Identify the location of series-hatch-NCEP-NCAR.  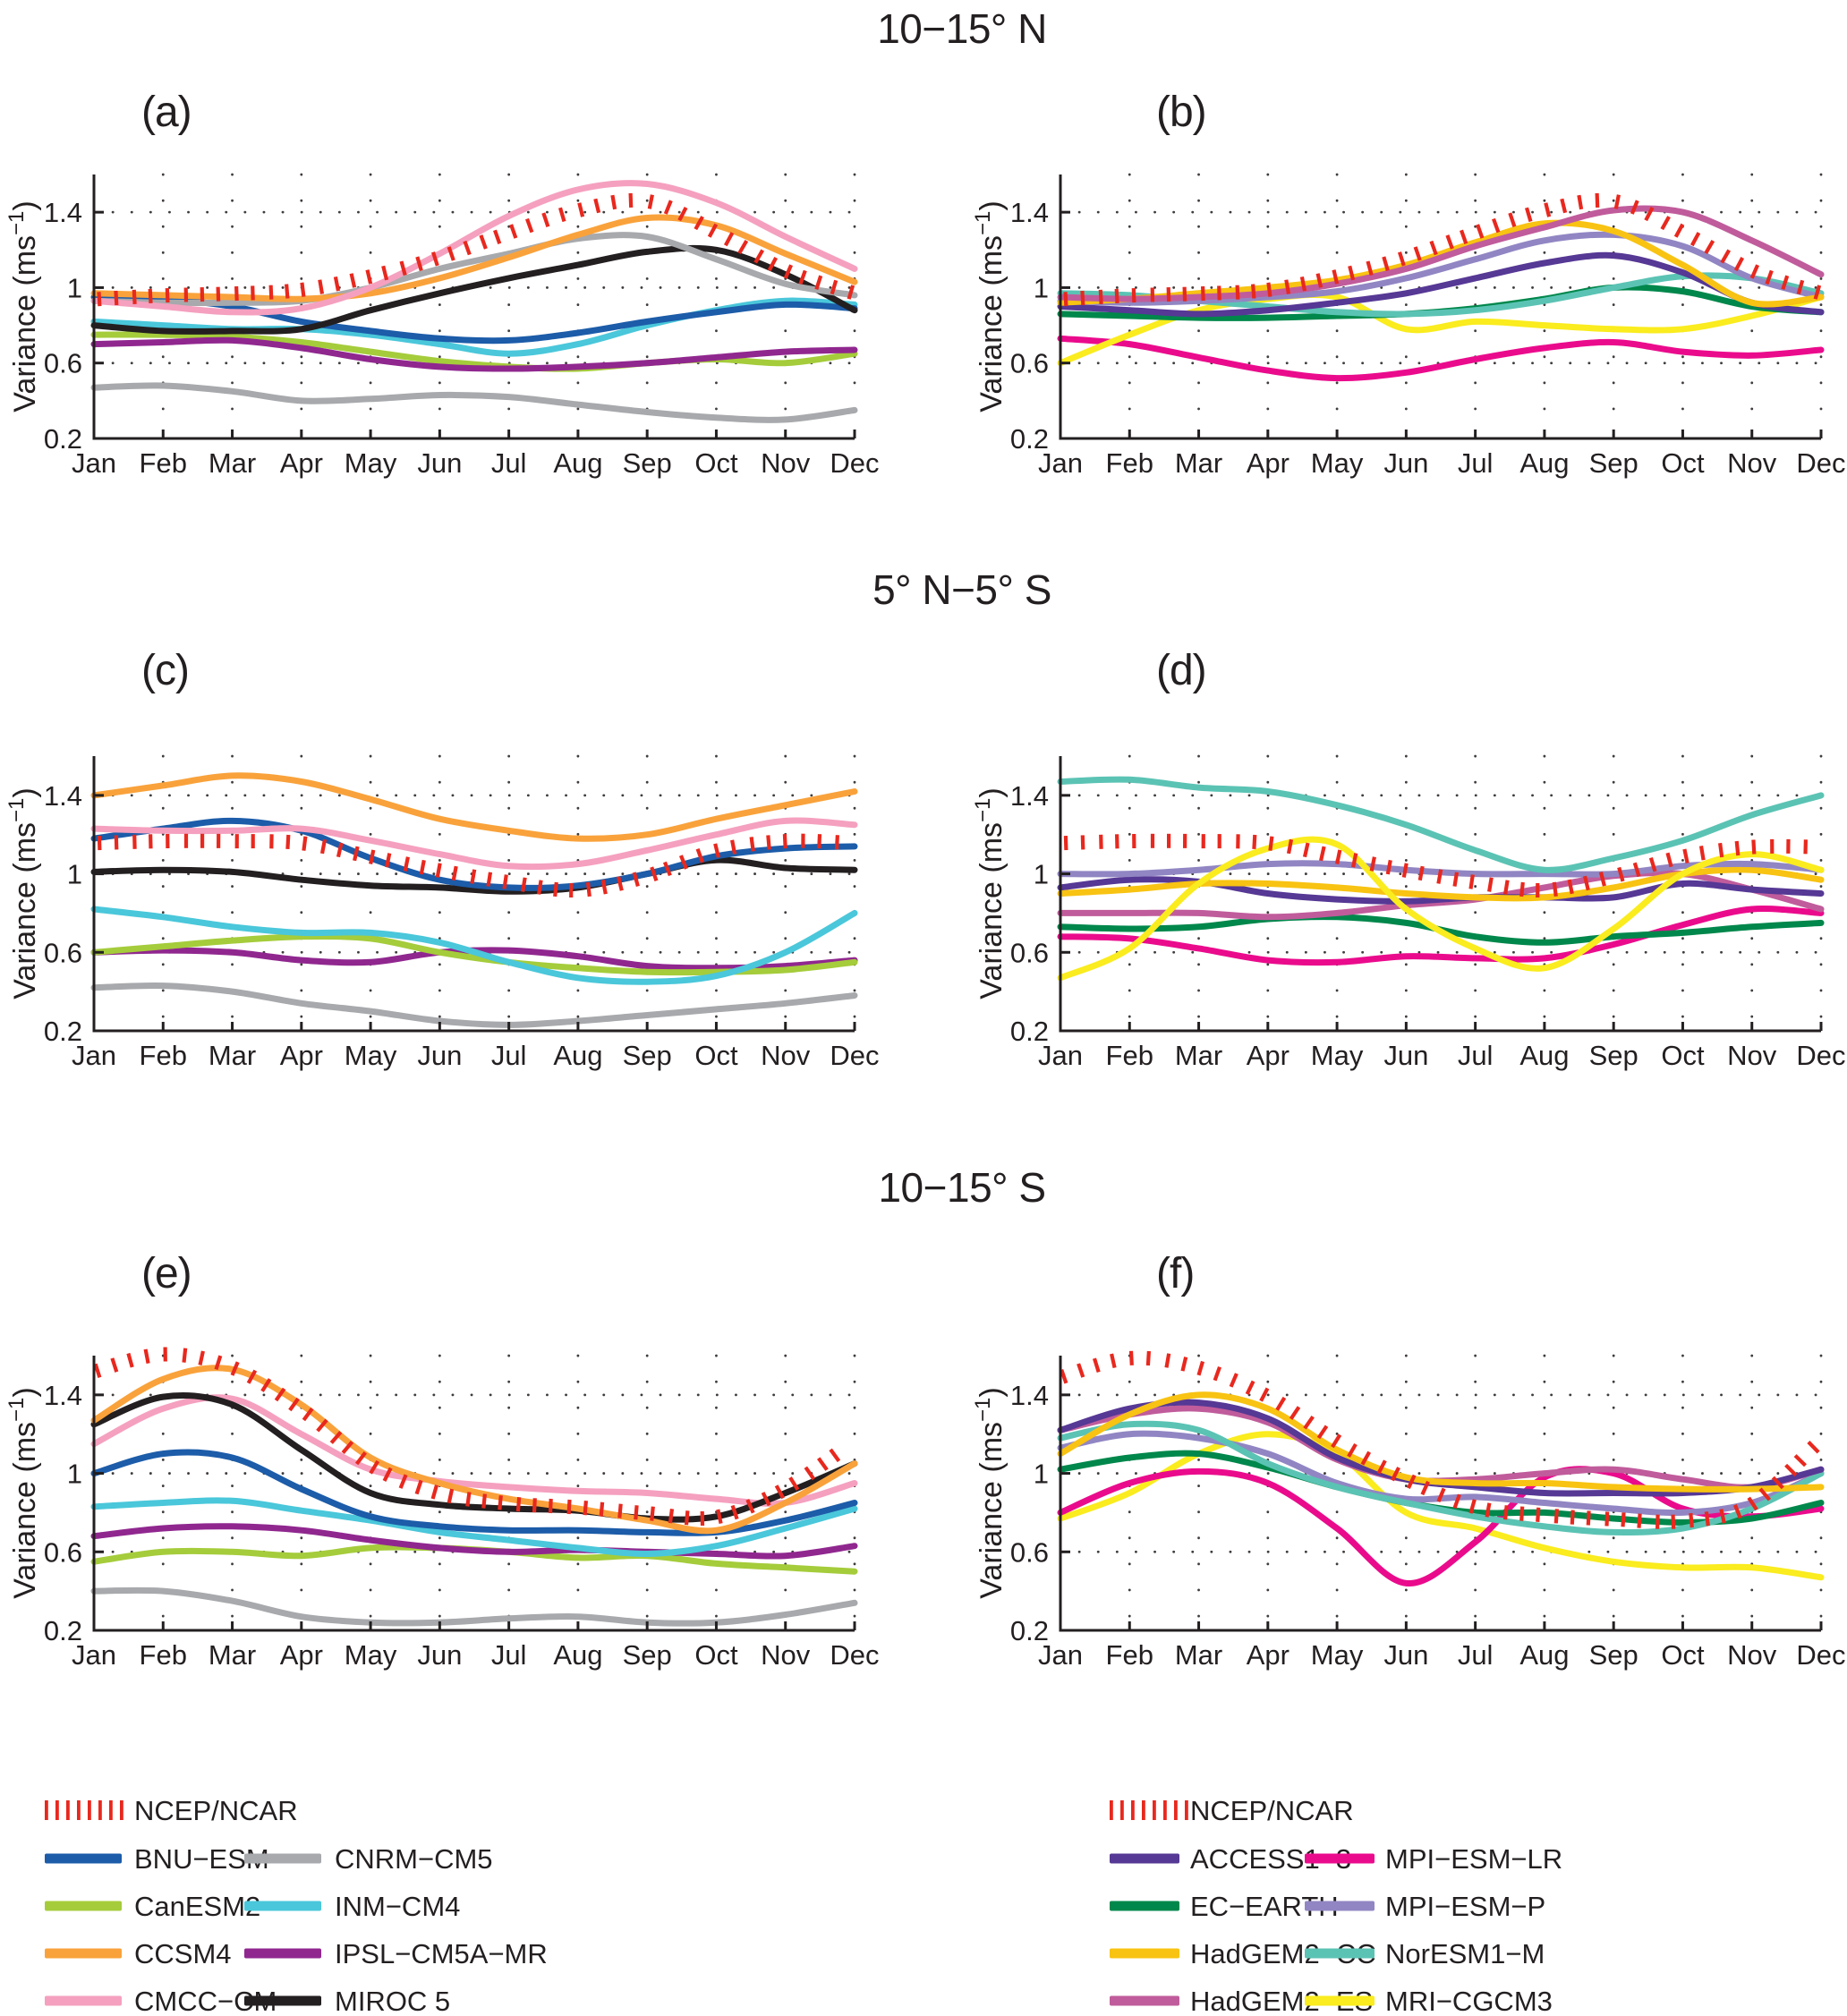
(468, 865).